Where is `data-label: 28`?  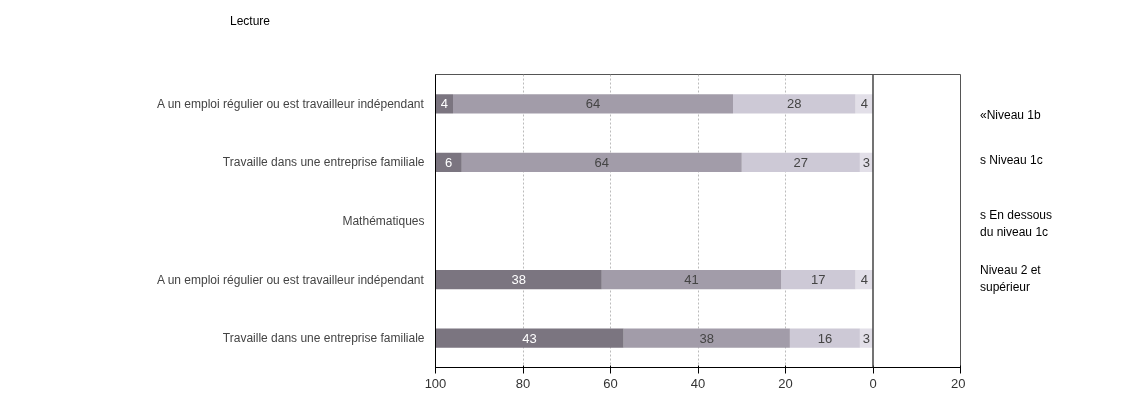 data-label: 28 is located at coordinates (794, 104).